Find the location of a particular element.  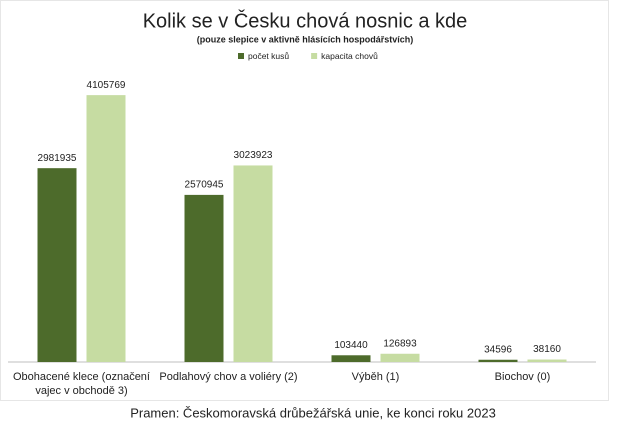

data-label: 126893 is located at coordinates (400, 343).